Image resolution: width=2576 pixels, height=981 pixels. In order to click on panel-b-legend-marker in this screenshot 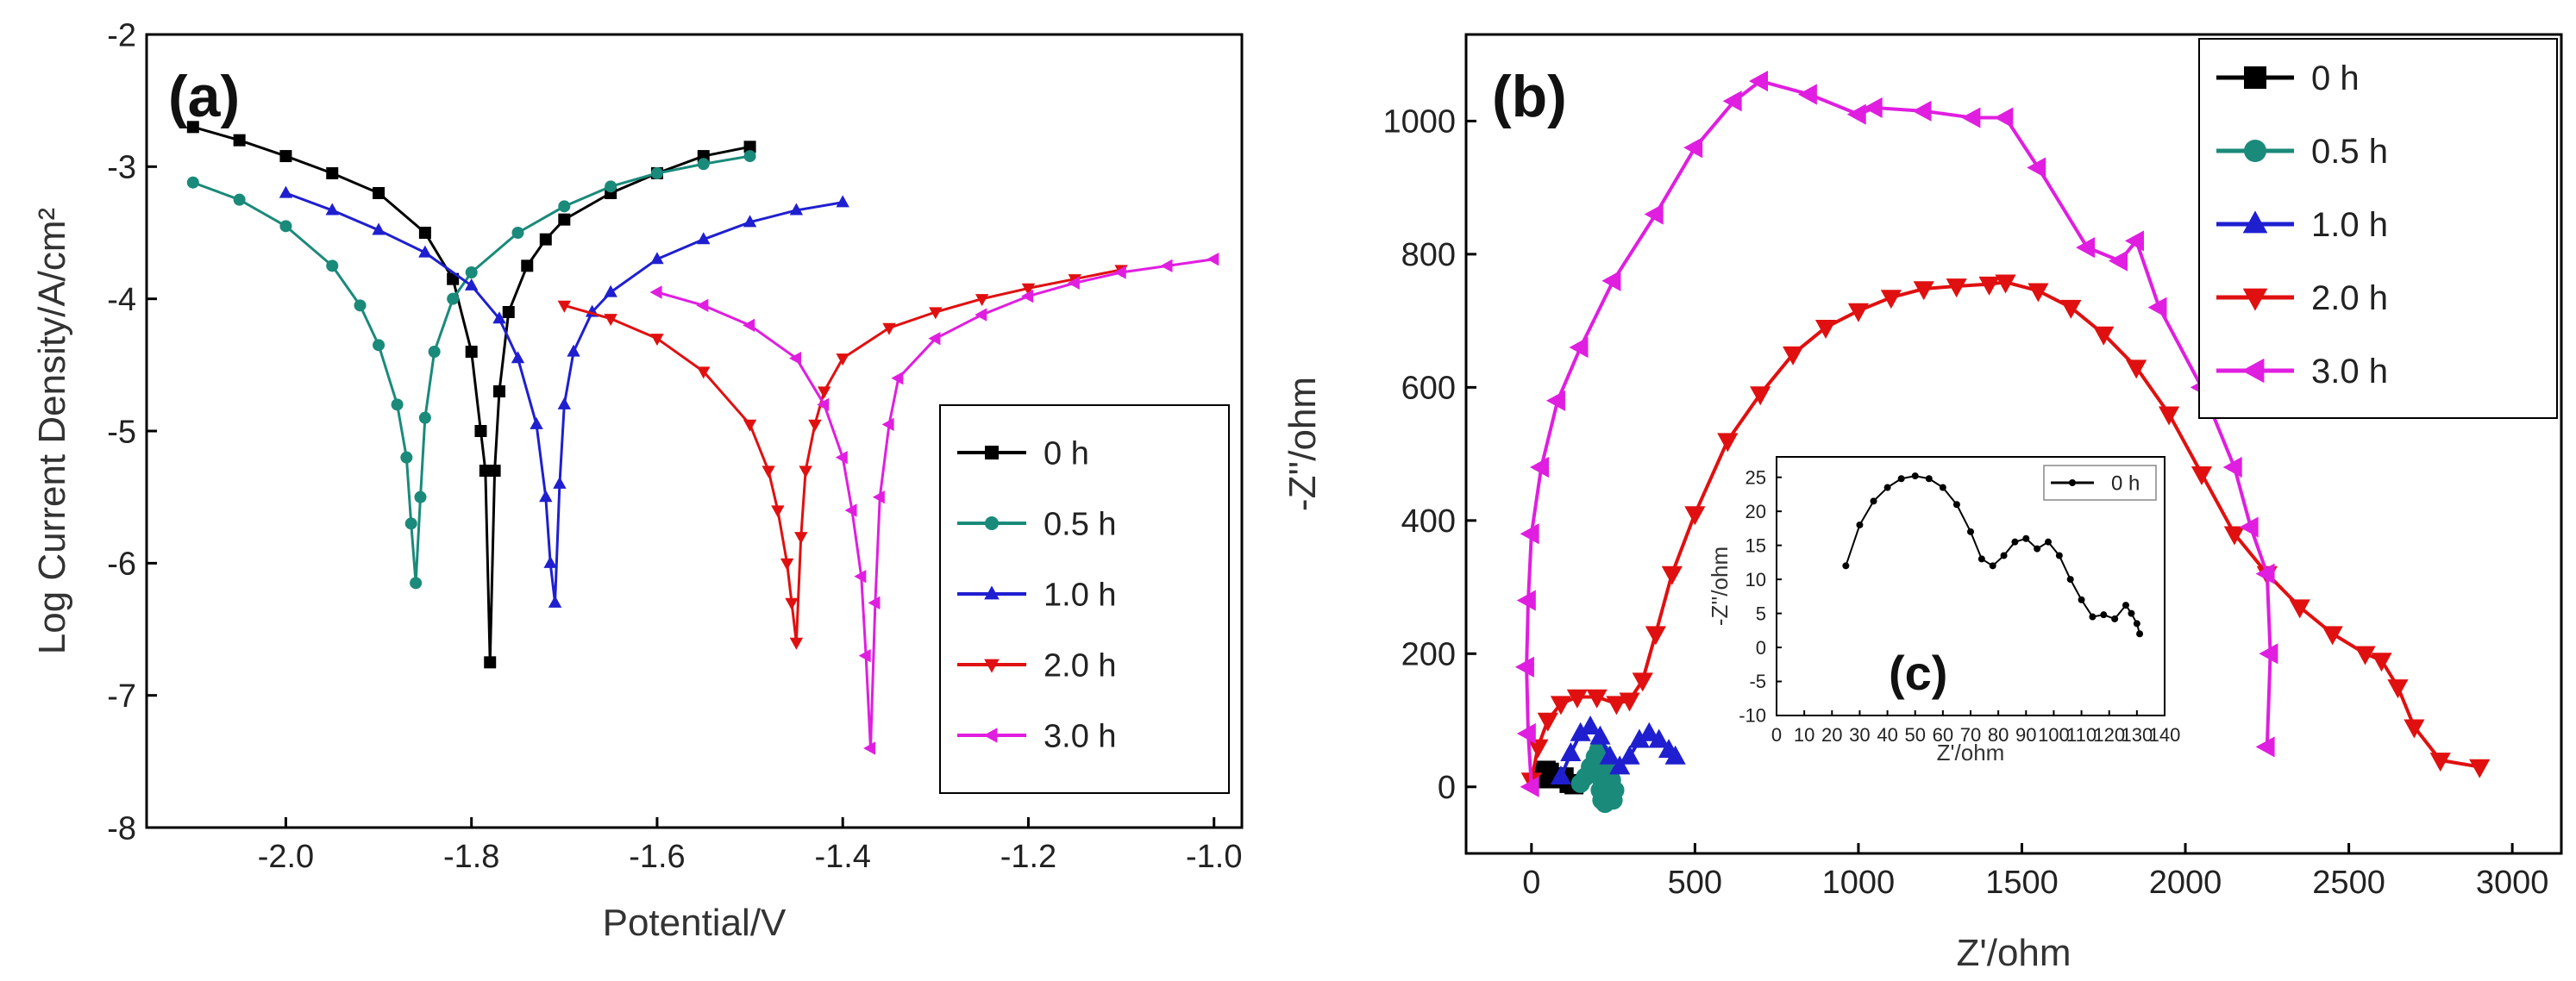, I will do `click(2253, 371)`.